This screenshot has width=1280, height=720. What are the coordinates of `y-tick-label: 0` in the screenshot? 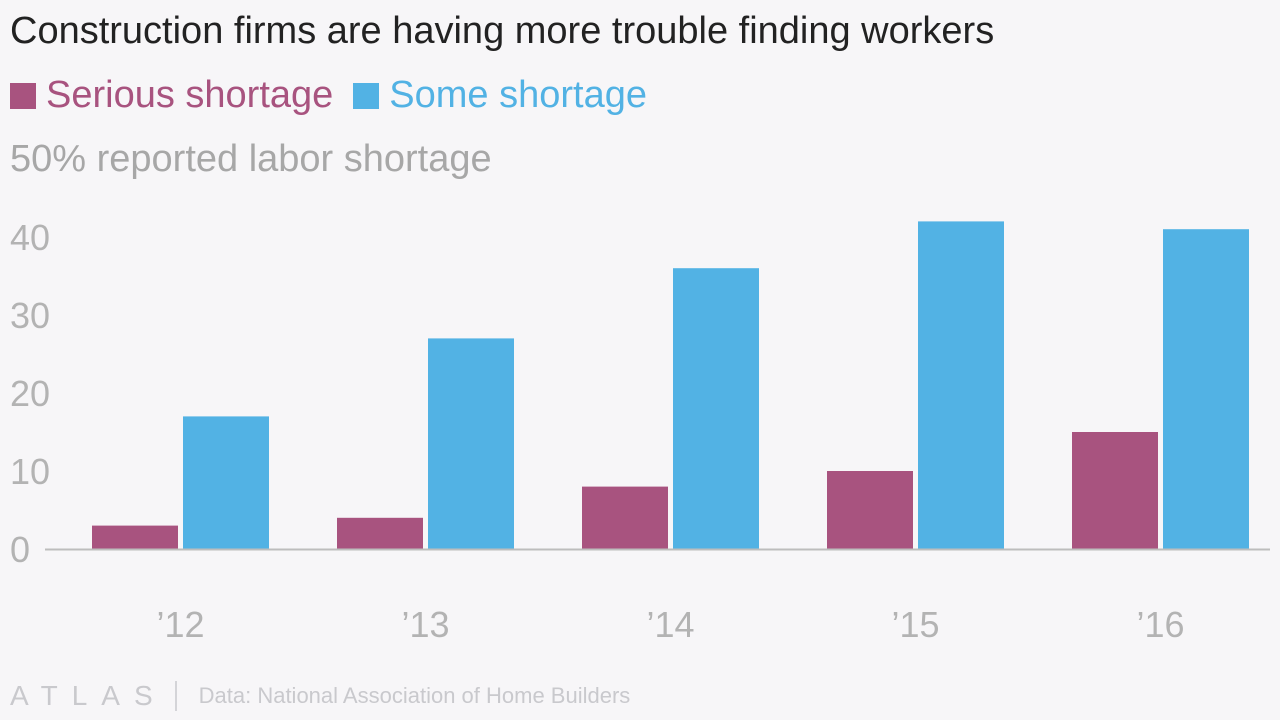 It's located at (20, 549).